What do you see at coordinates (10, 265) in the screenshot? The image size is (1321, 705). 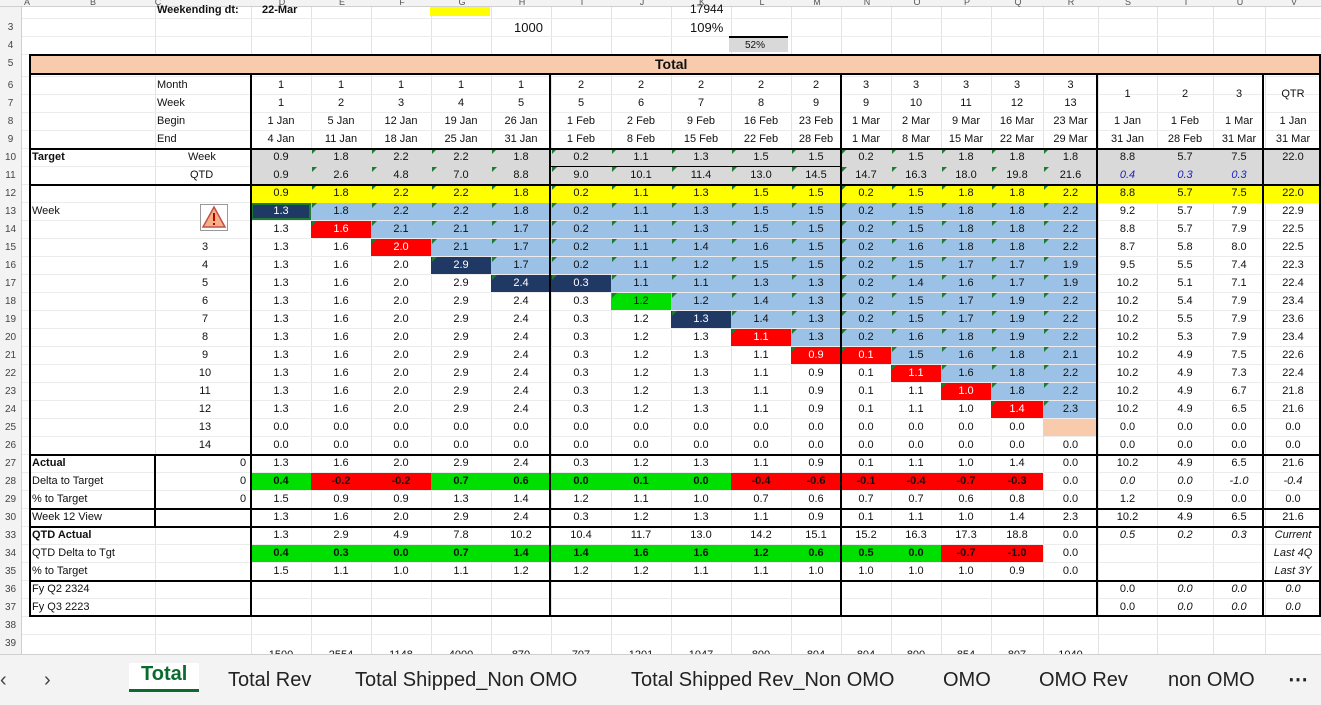 I see `row-number-16: 16` at bounding box center [10, 265].